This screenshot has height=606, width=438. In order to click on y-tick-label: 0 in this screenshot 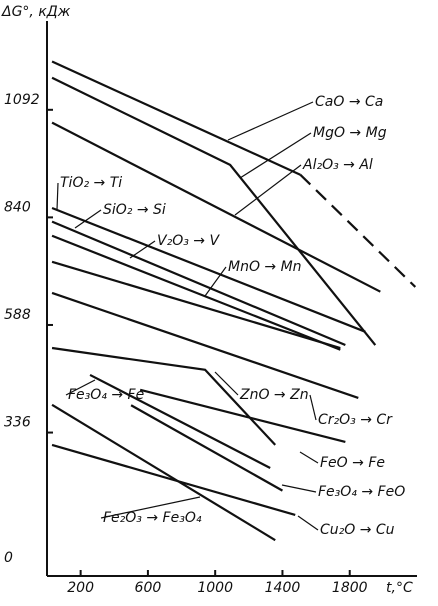, I will do `click(8, 558)`.